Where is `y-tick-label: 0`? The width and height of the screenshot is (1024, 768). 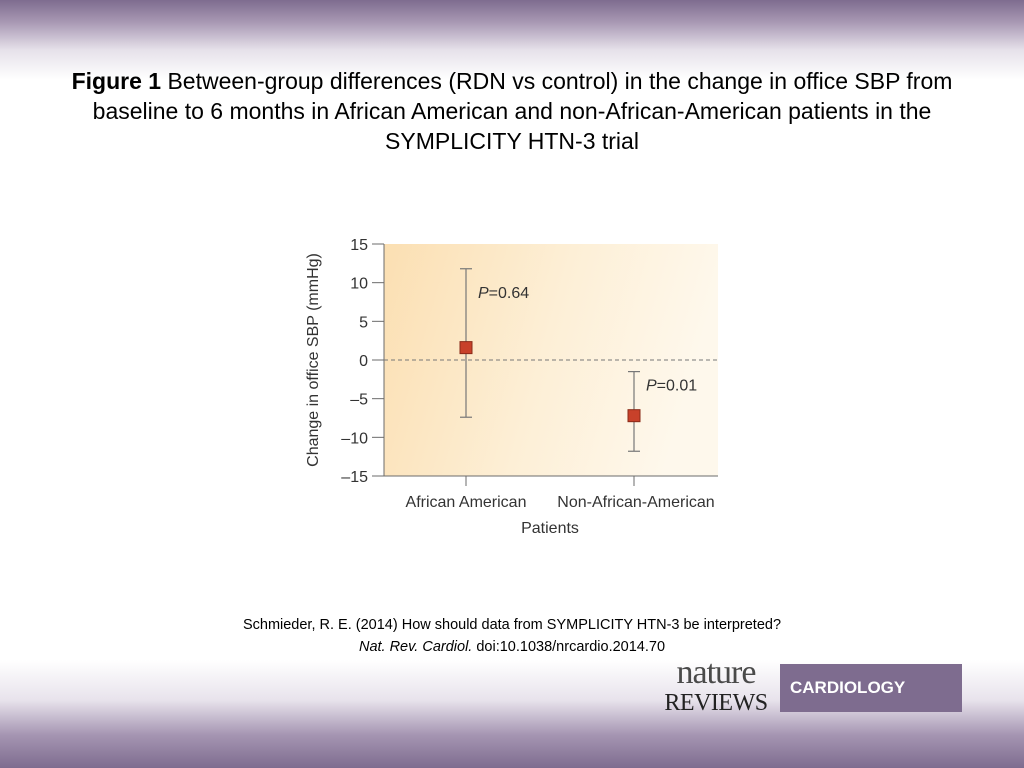
y-tick-label: 0 is located at coordinates (363, 361).